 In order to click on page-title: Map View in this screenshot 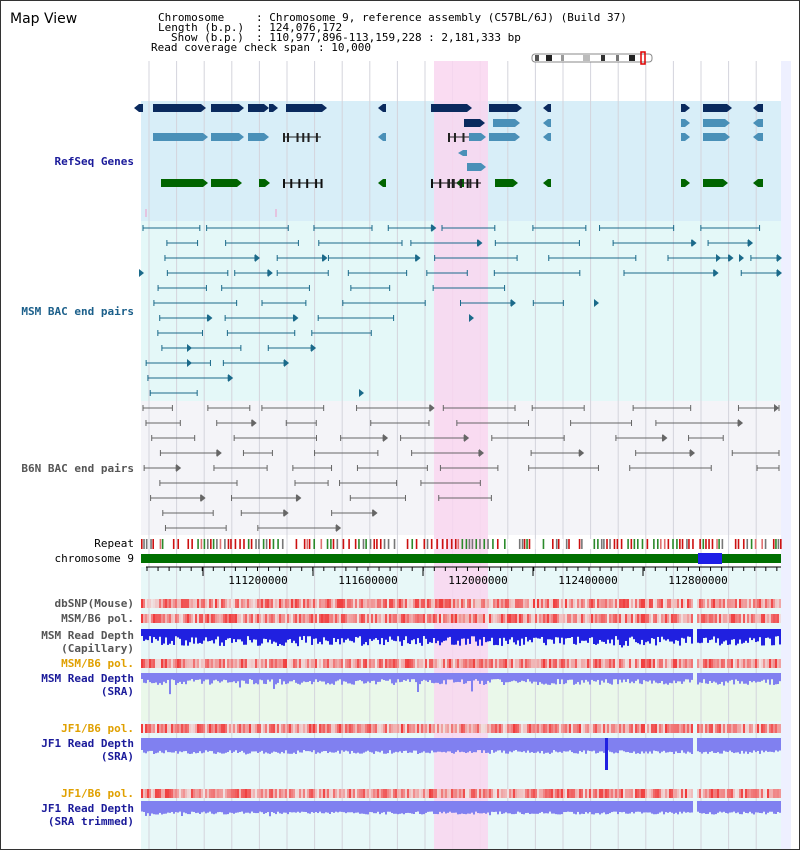, I will do `click(44, 19)`.